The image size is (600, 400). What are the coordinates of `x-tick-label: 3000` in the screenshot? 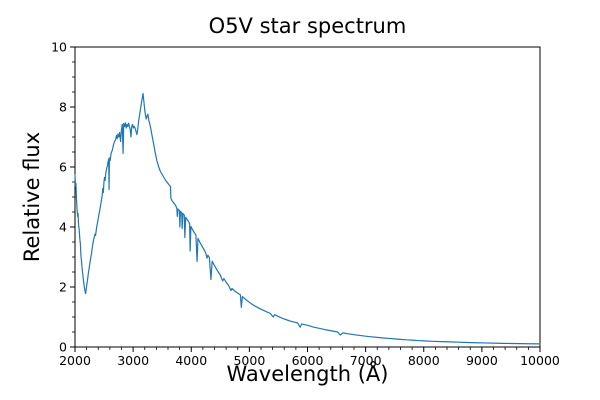 It's located at (133, 360).